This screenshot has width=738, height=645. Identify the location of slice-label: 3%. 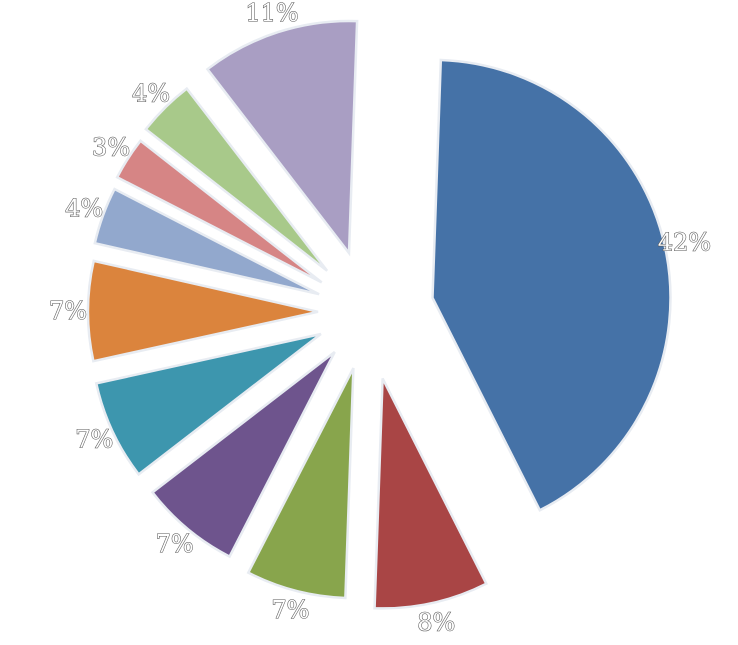
(111, 148).